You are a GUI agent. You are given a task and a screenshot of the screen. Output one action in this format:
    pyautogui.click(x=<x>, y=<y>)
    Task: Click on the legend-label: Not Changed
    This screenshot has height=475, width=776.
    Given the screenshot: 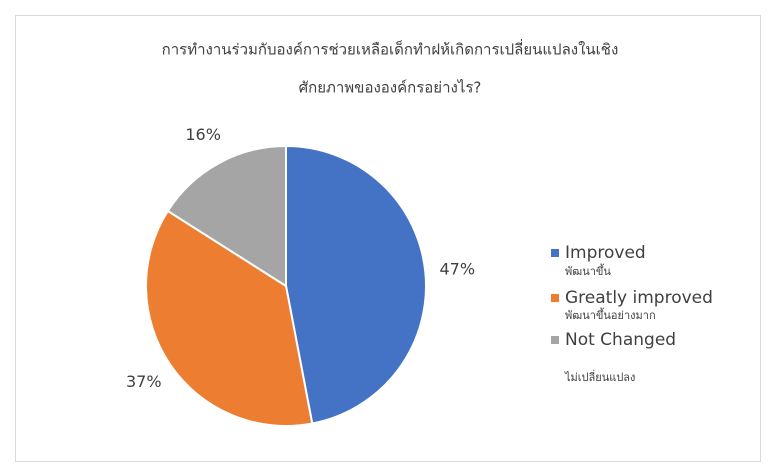 What is the action you would take?
    pyautogui.click(x=620, y=340)
    